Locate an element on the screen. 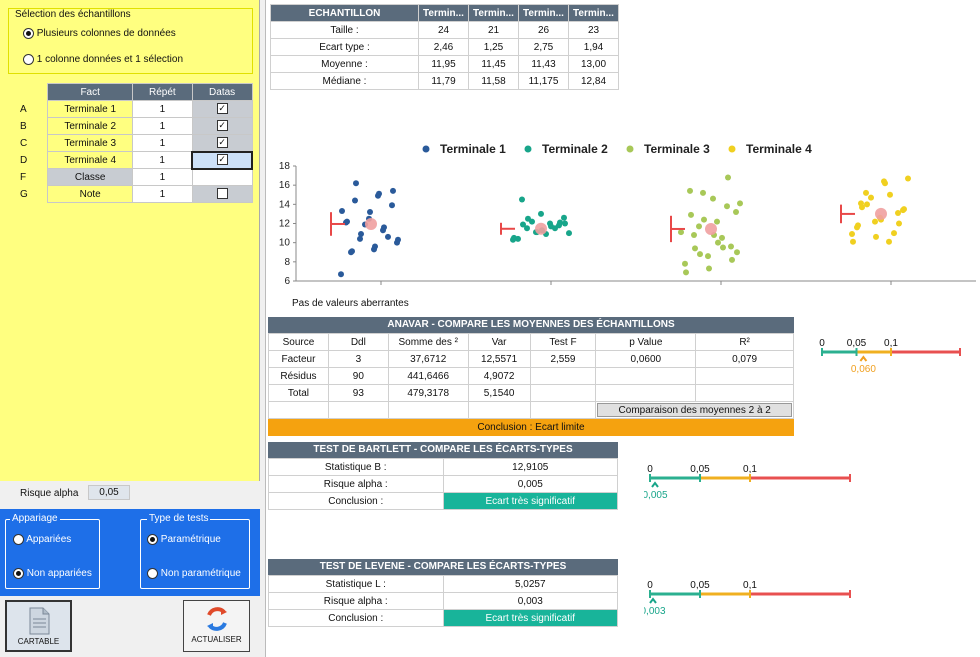  summary-row: Ecart type :2,46 1,25 2,75 1,94 is located at coordinates (444, 47).